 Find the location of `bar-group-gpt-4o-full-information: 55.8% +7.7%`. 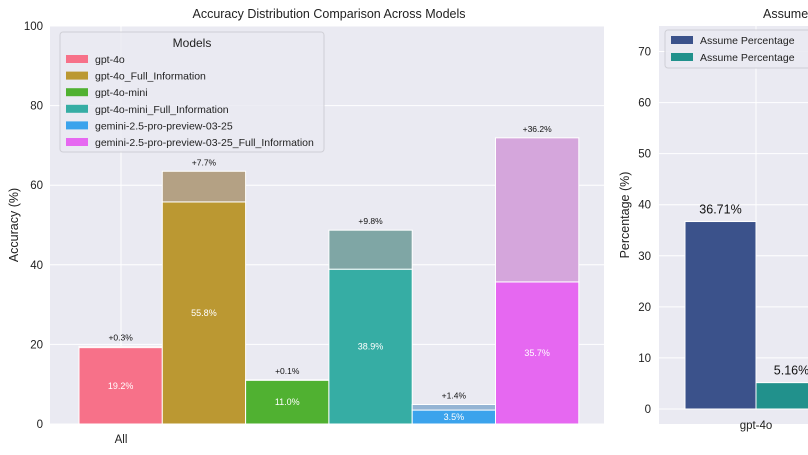

bar-group-gpt-4o-full-information: 55.8% +7.7% is located at coordinates (204, 291).